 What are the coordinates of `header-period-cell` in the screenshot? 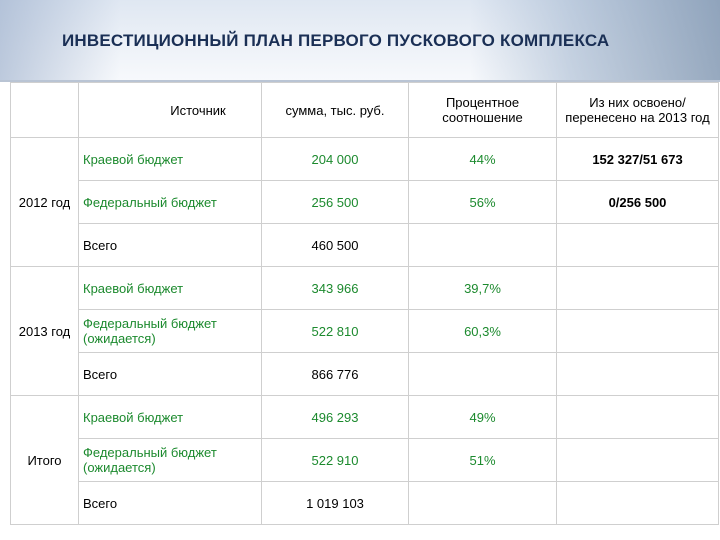 It's located at (44, 110).